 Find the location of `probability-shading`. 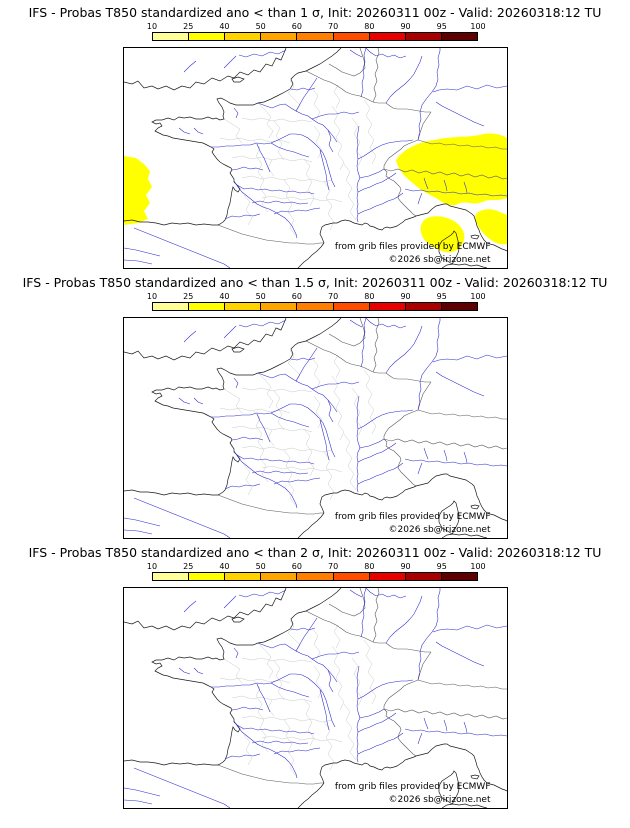

probability-shading is located at coordinates (315, 193).